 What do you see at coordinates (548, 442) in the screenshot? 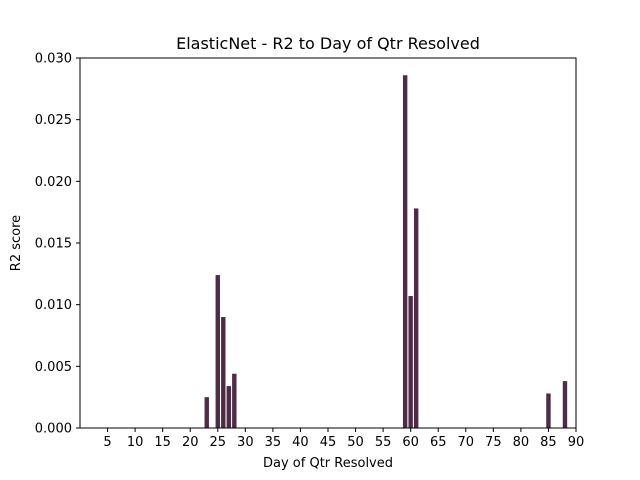
I see `x-tick-label: 85` at bounding box center [548, 442].